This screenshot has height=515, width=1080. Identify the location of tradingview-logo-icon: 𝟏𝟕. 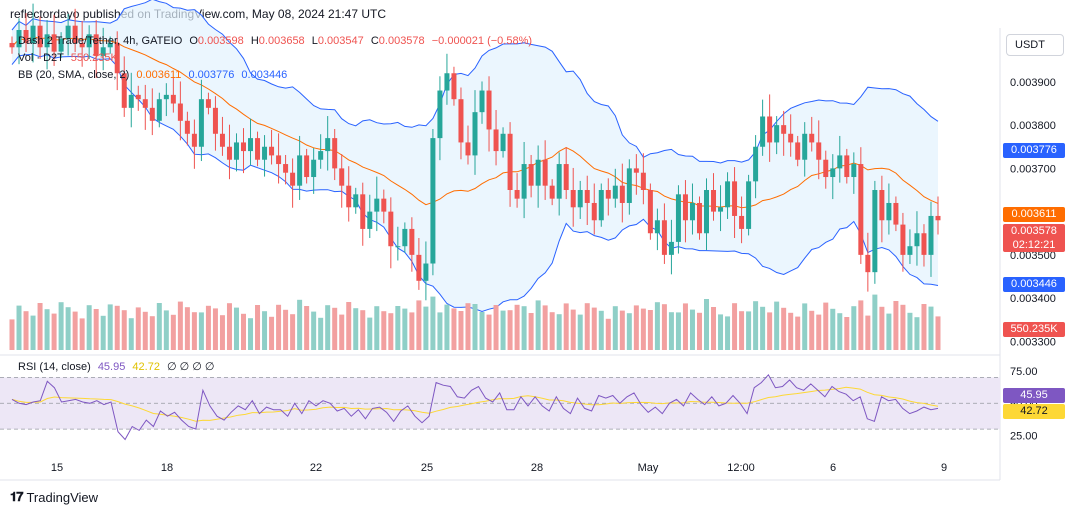
(17, 496).